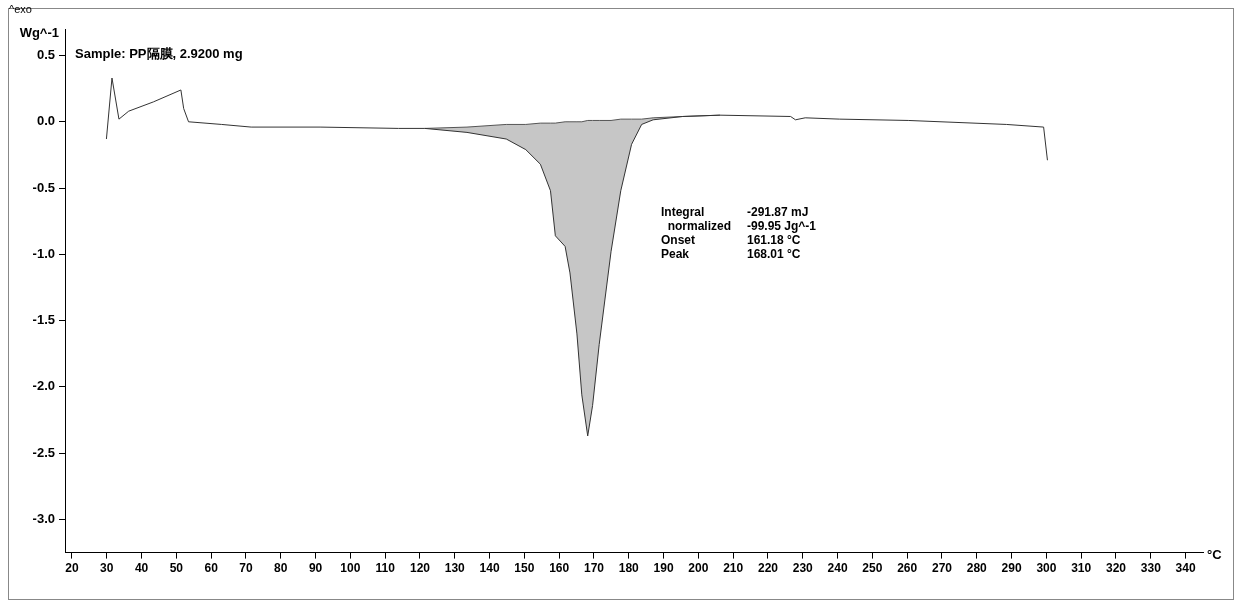 This screenshot has height=608, width=1242. What do you see at coordinates (211, 568) in the screenshot?
I see `x-tick-label: 60` at bounding box center [211, 568].